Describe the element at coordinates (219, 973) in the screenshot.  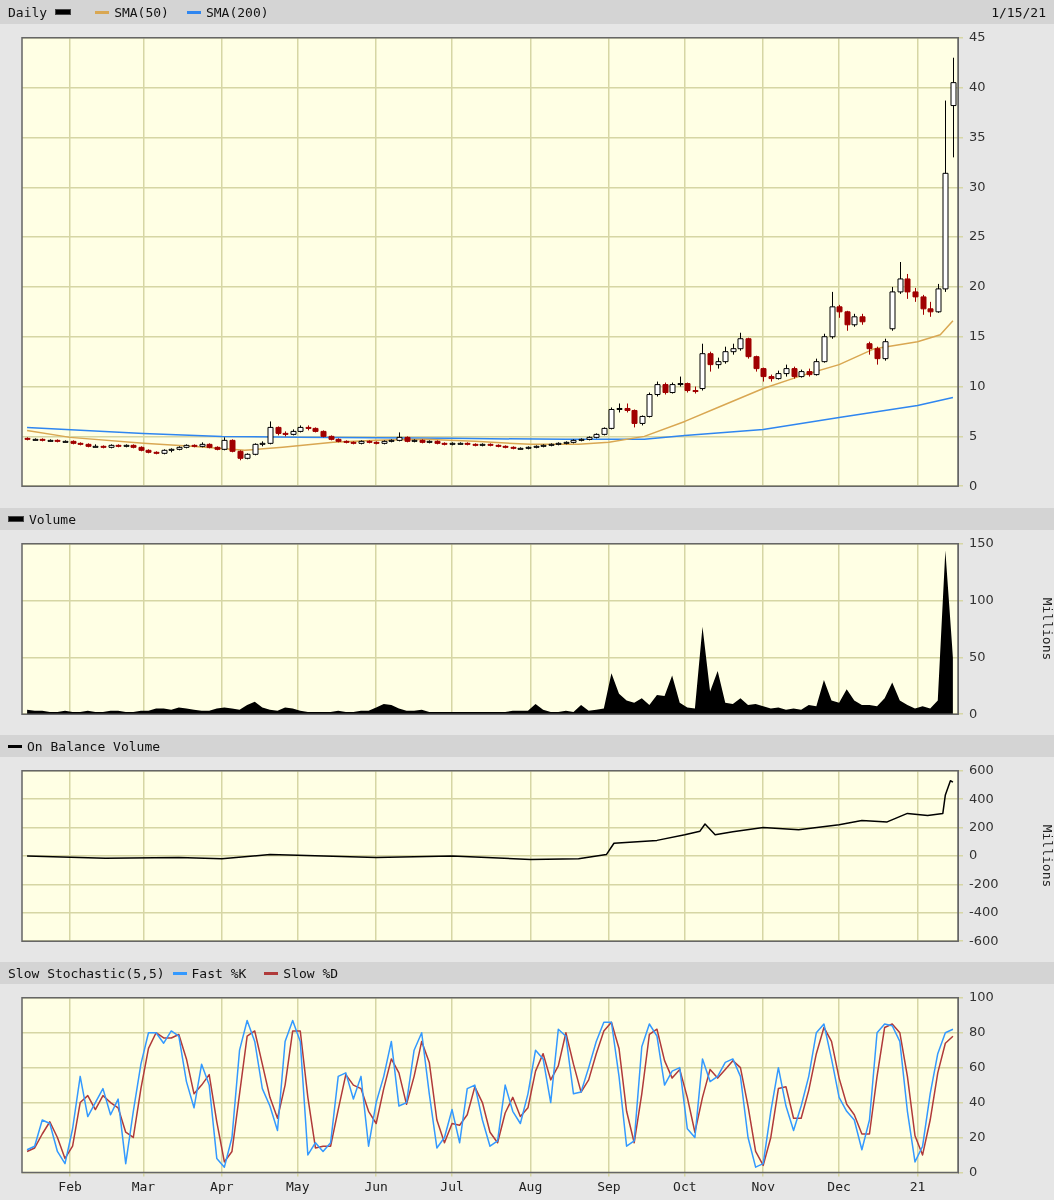
I see `legend-label: Fast %K` at that location.